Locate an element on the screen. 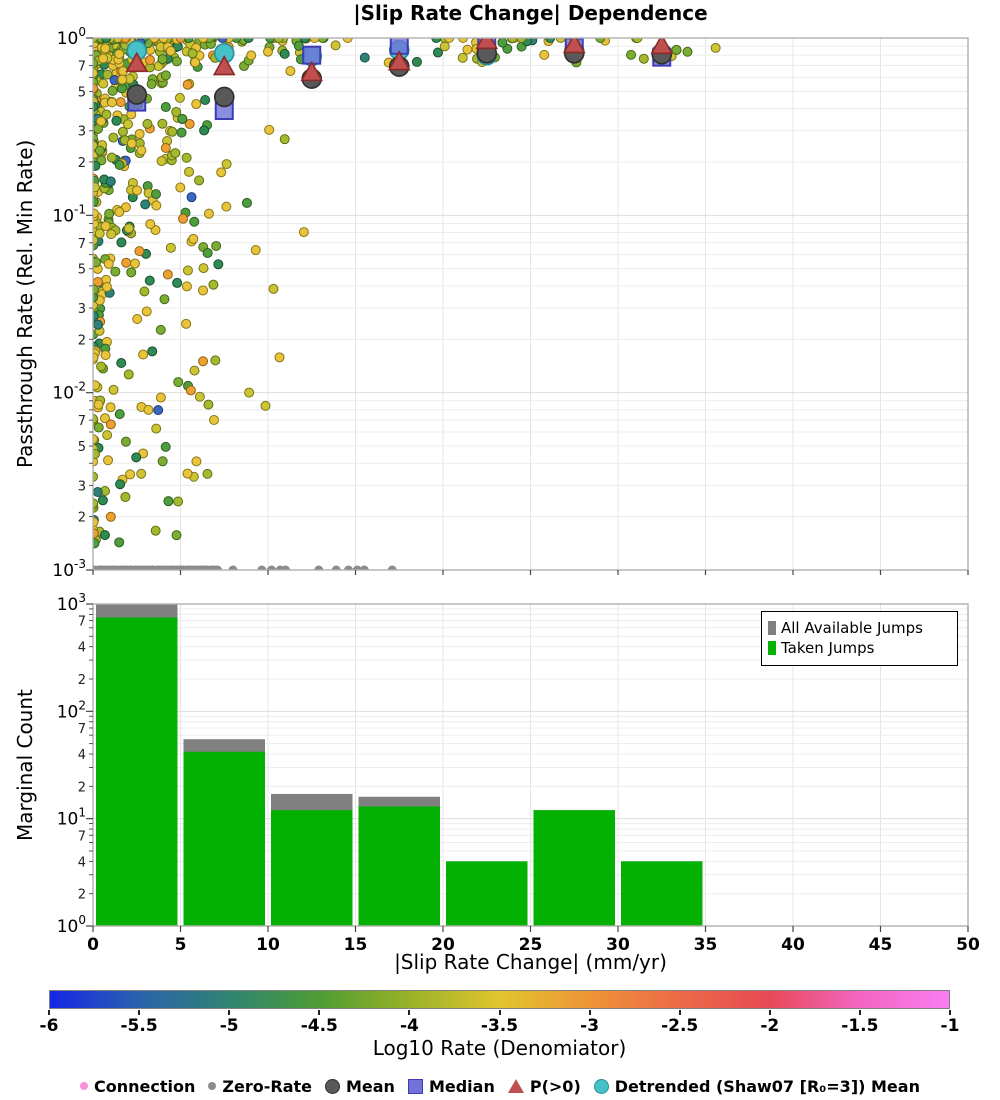 The image size is (1000, 1100). svg-text: 10⁻² is located at coordinates (69, 392).